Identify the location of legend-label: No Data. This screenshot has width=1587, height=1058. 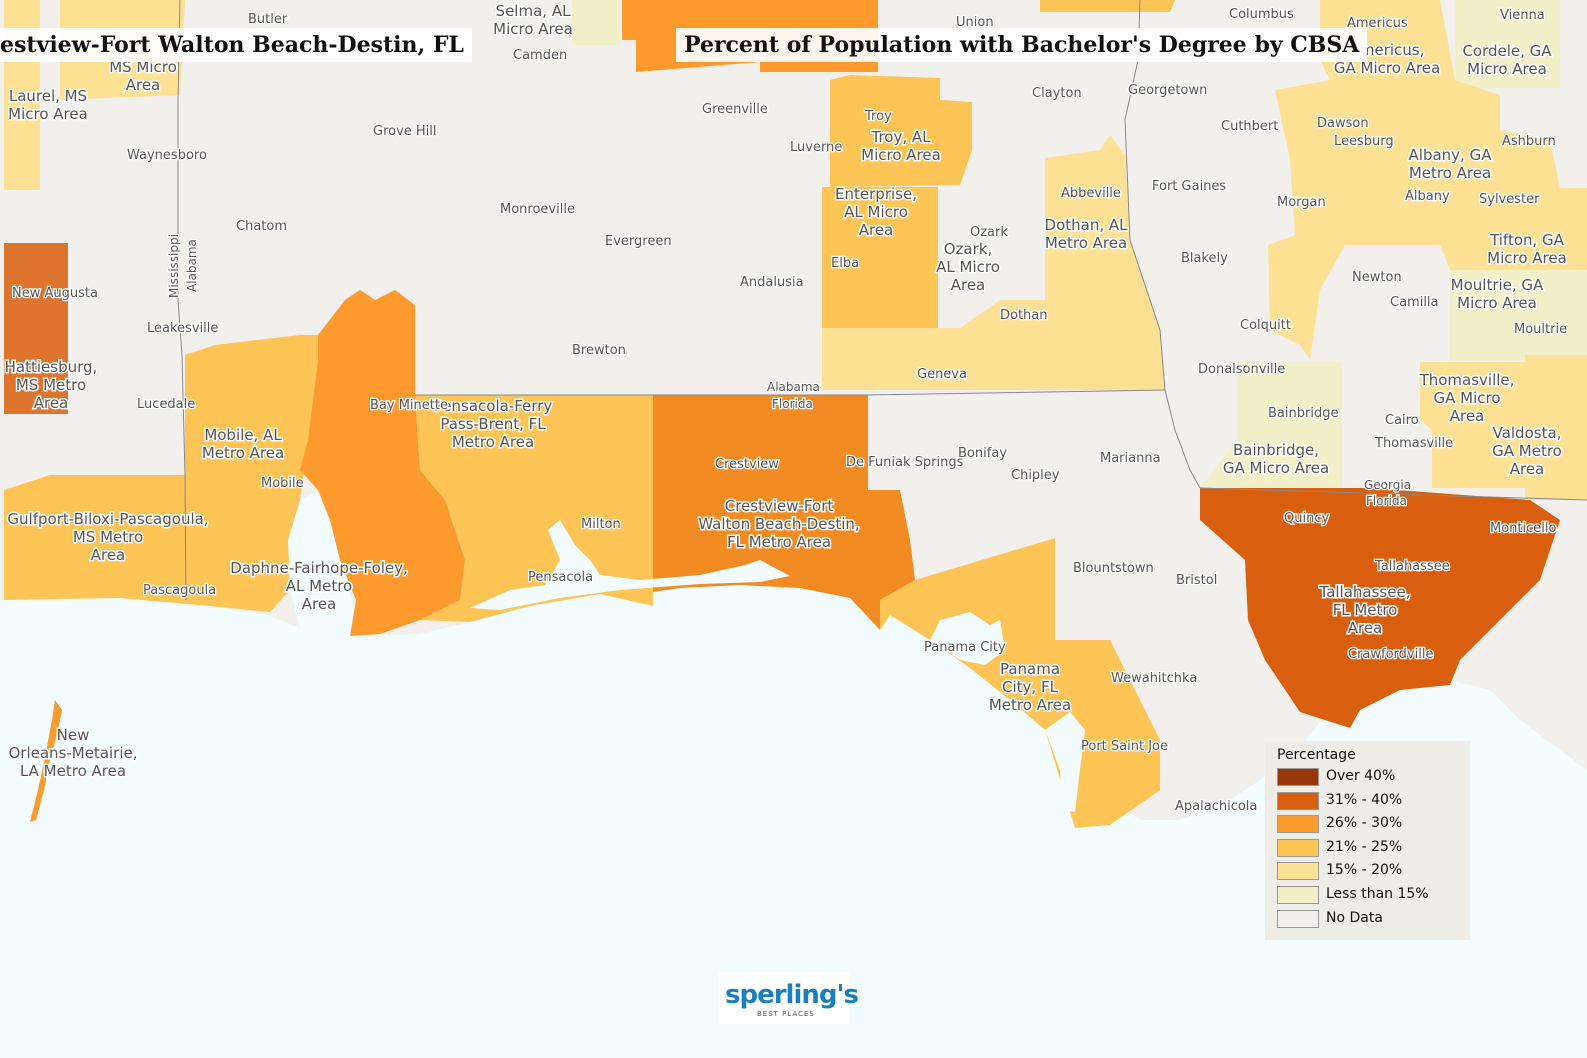
(1354, 917).